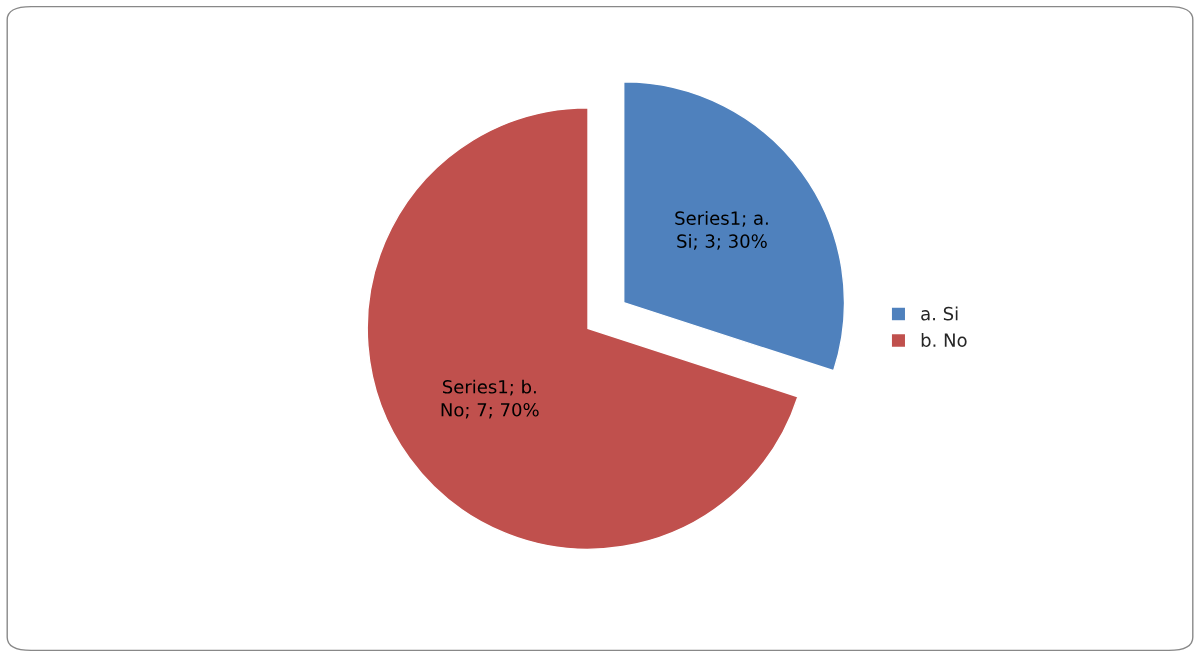  I want to click on legend-label: a. Si, so click(939, 313).